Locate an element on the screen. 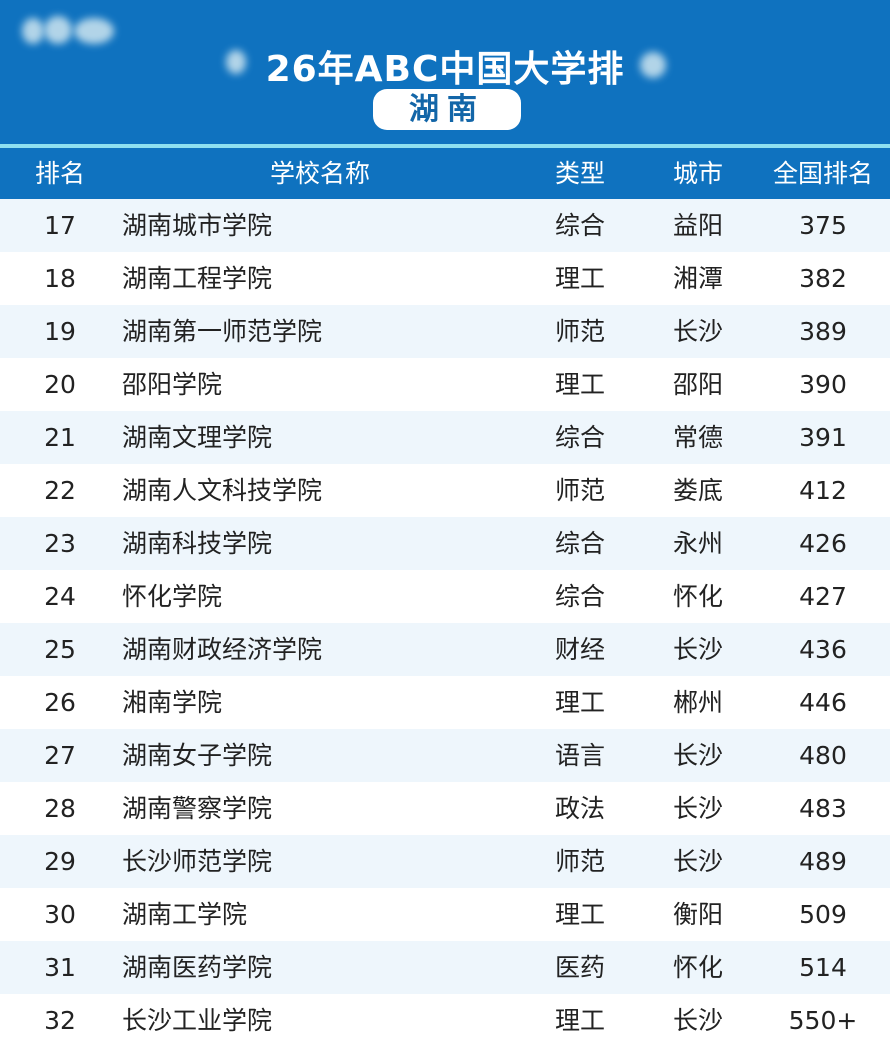 The width and height of the screenshot is (890, 1054). cell-city: 常德 is located at coordinates (697, 437).